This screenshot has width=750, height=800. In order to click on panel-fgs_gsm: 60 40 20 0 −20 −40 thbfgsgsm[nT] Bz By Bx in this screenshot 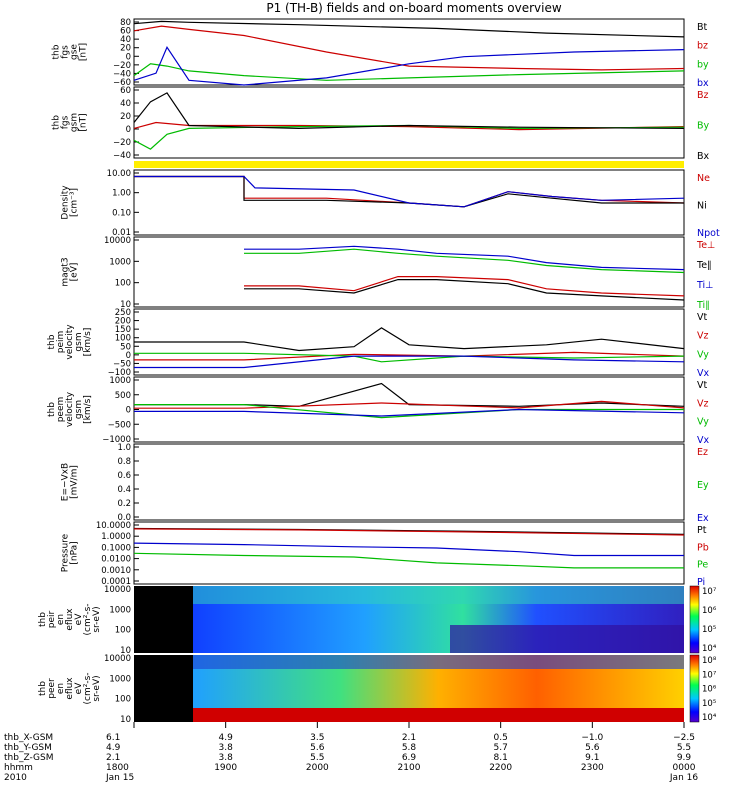, I will do `click(381, 124)`.